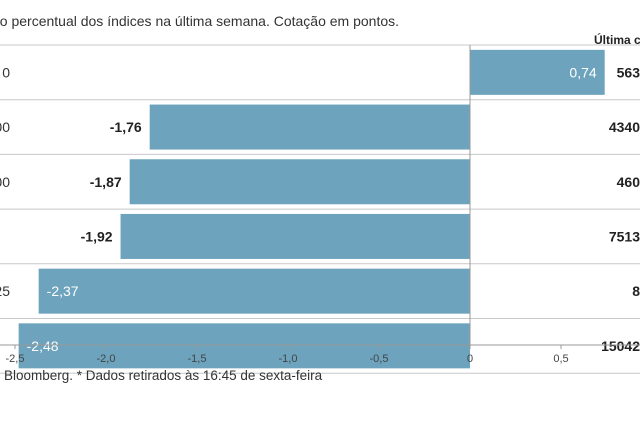 Image resolution: width=640 pixels, height=426 pixels. I want to click on row-category-label: 600, so click(5, 182).